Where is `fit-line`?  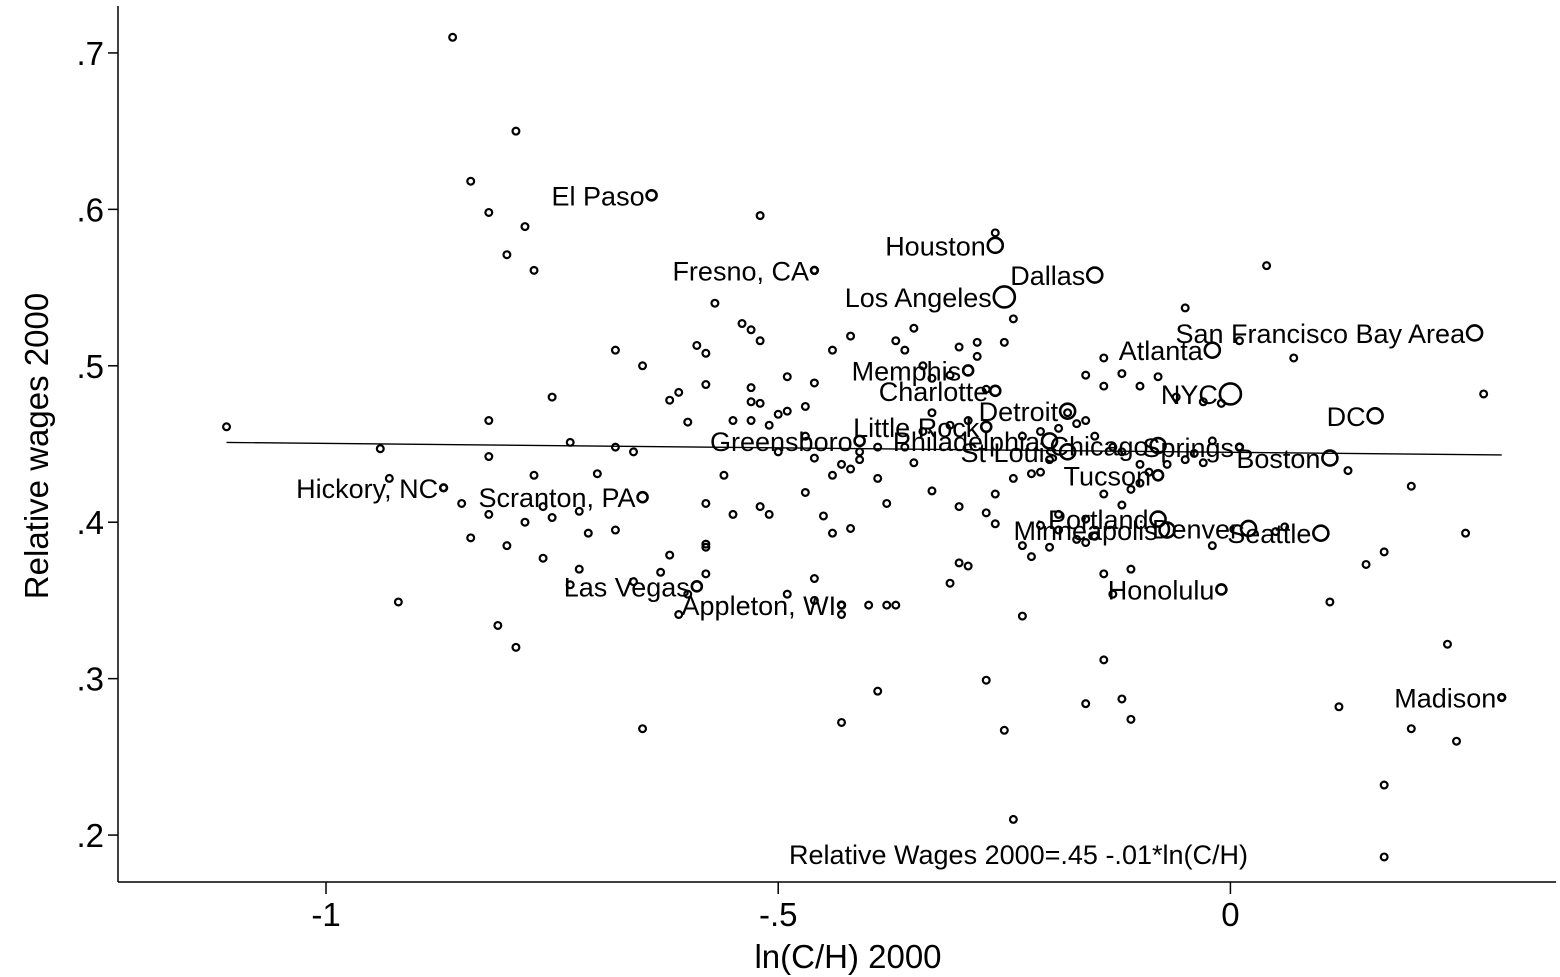
fit-line is located at coordinates (864, 448).